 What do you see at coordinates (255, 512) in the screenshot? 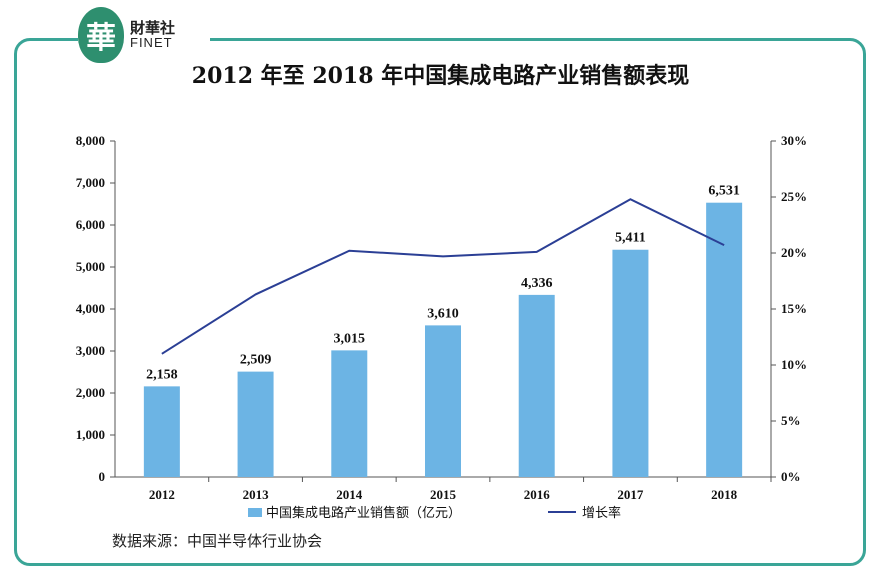
I see `legend-swatch-bar` at bounding box center [255, 512].